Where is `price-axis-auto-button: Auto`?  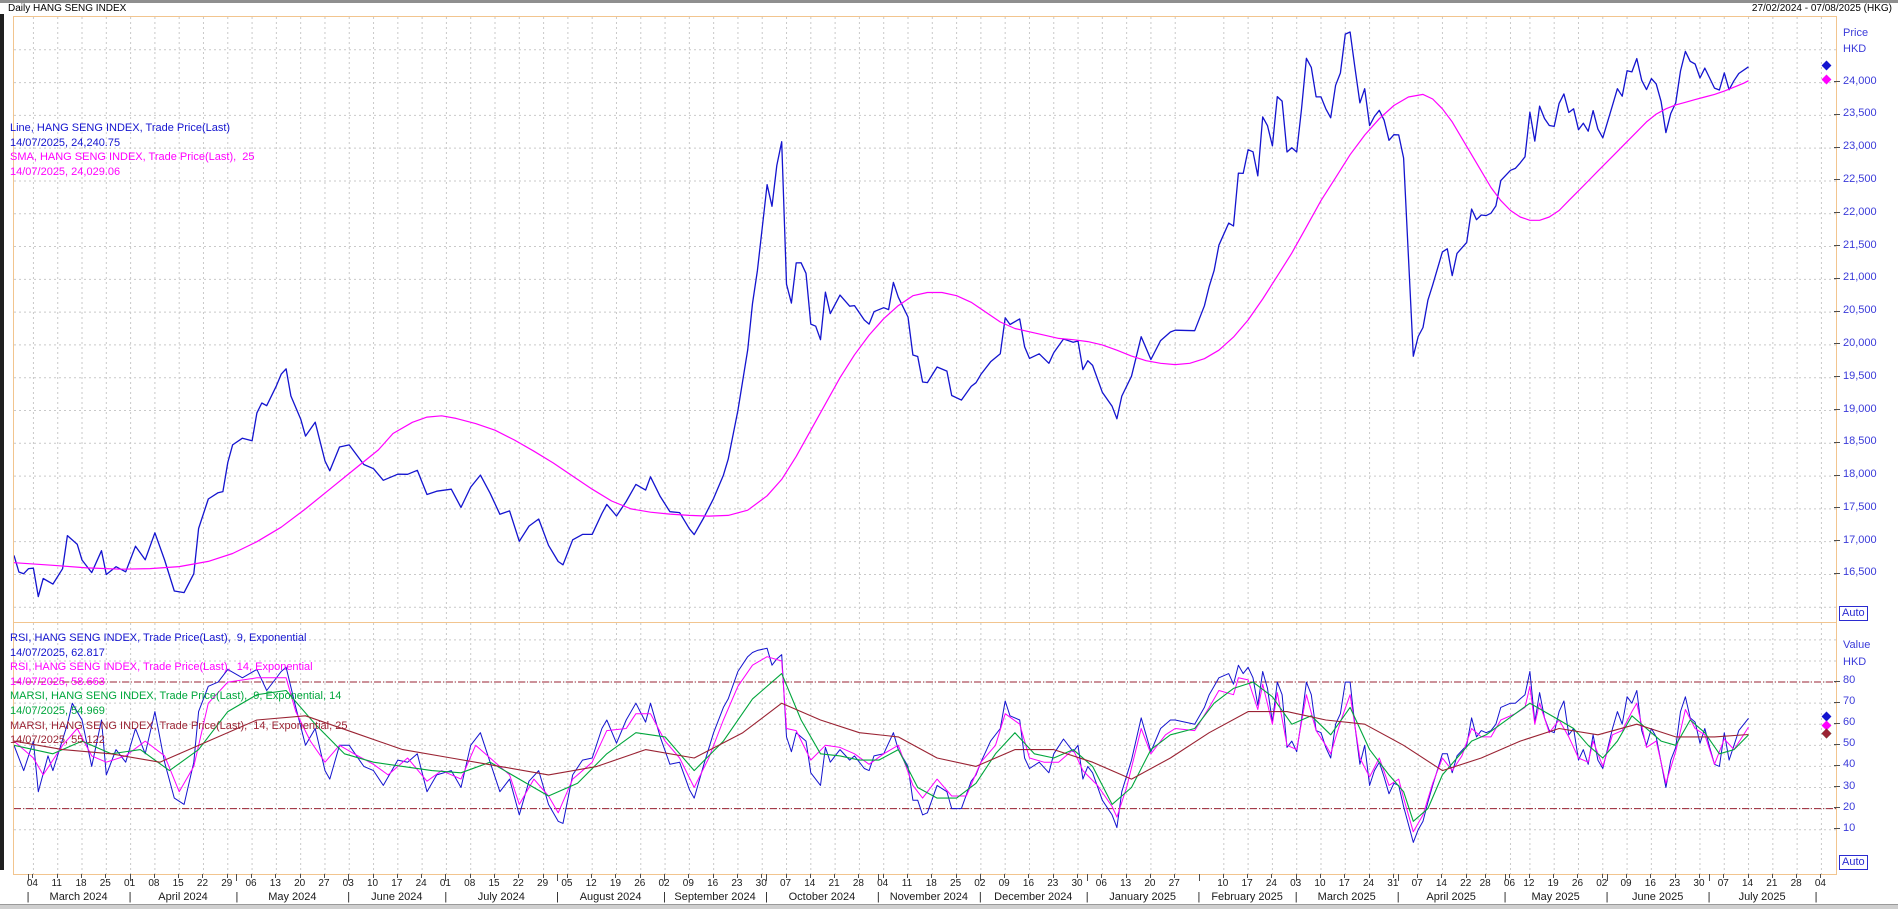
price-axis-auto-button: Auto is located at coordinates (1853, 613).